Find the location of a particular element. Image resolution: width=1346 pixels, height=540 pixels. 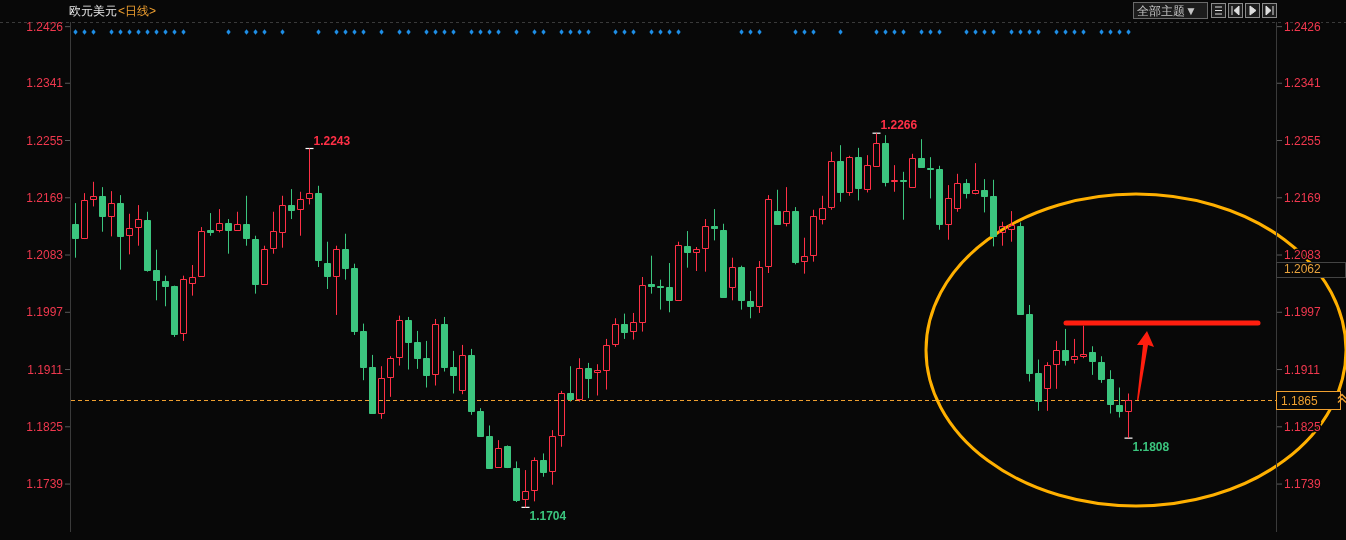

y2-tick-label: 1.2341 is located at coordinates (1302, 83).